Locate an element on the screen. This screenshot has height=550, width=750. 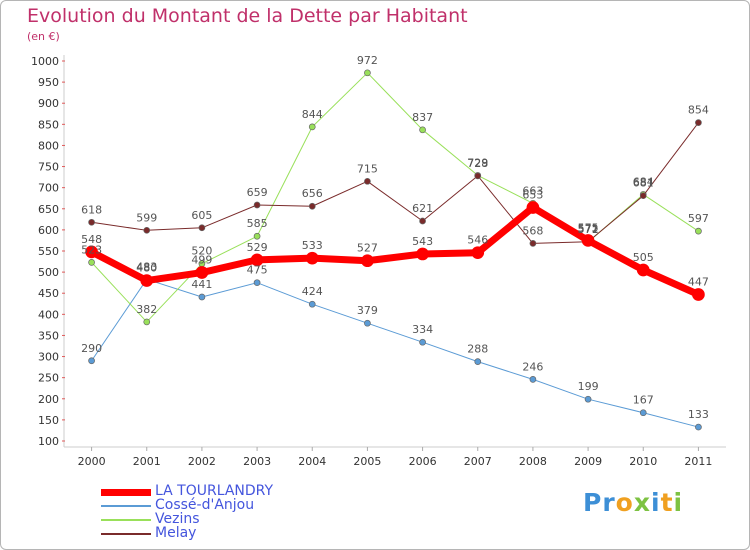
data-label: 597 is located at coordinates (698, 218).